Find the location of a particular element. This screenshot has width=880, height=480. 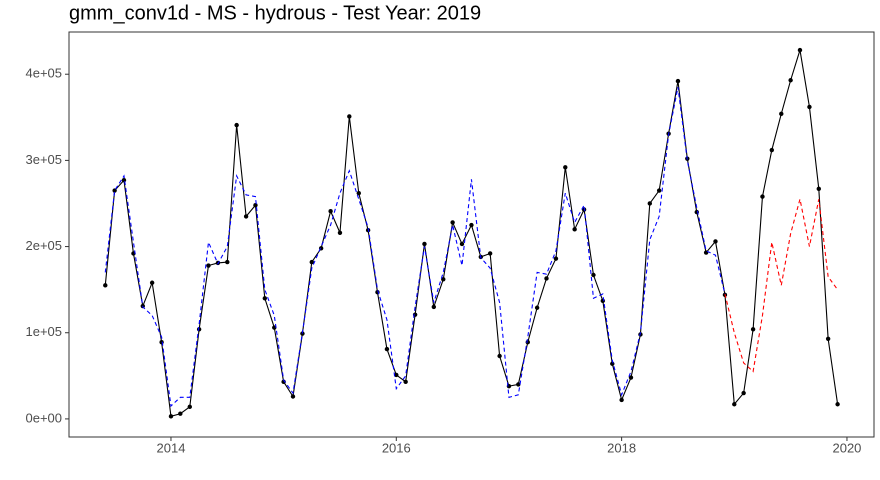

y-tick-label: 0e+00 is located at coordinates (43, 417).